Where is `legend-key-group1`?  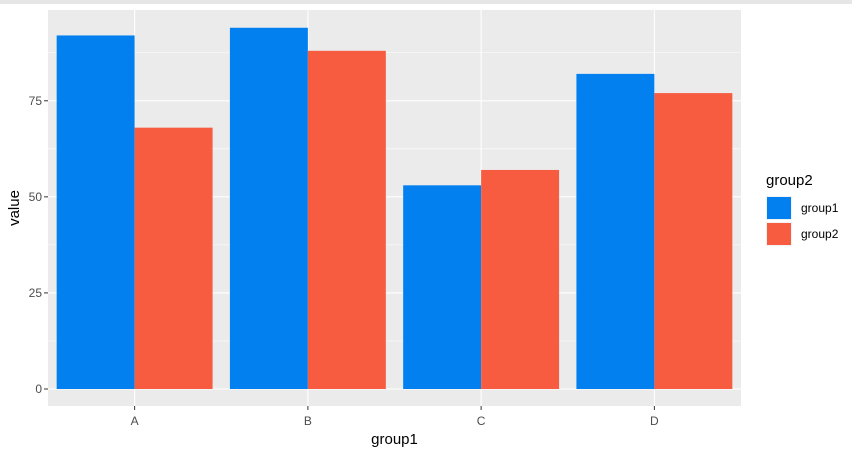
legend-key-group1 is located at coordinates (779, 208).